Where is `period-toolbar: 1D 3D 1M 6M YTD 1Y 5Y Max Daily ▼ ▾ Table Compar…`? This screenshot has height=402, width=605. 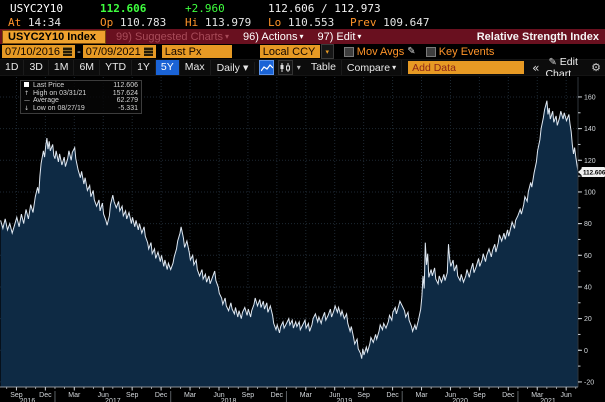
period-toolbar: 1D 3D 1M 6M YTD 1Y 5Y Max Daily ▼ ▾ Table Compar… is located at coordinates (302, 68).